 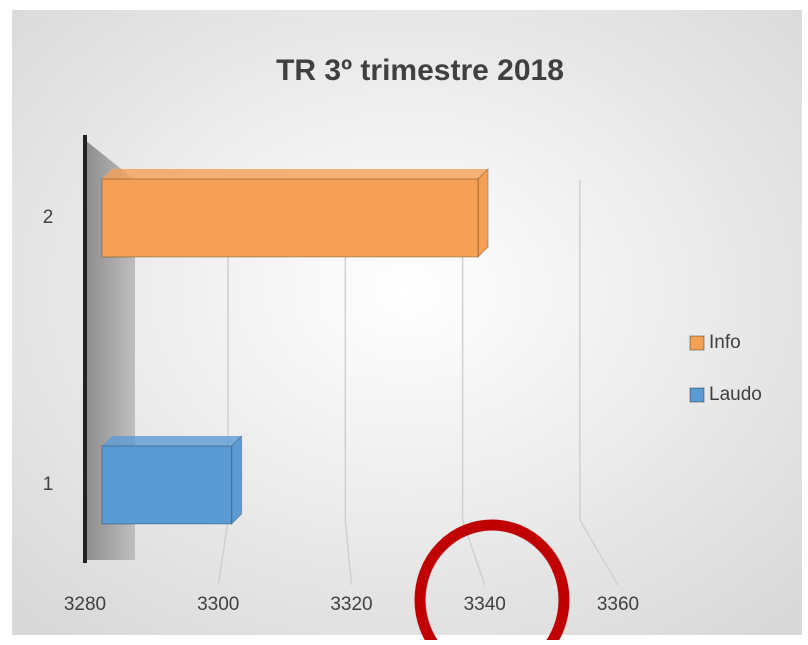 What do you see at coordinates (725, 342) in the screenshot?
I see `legend-label: Info` at bounding box center [725, 342].